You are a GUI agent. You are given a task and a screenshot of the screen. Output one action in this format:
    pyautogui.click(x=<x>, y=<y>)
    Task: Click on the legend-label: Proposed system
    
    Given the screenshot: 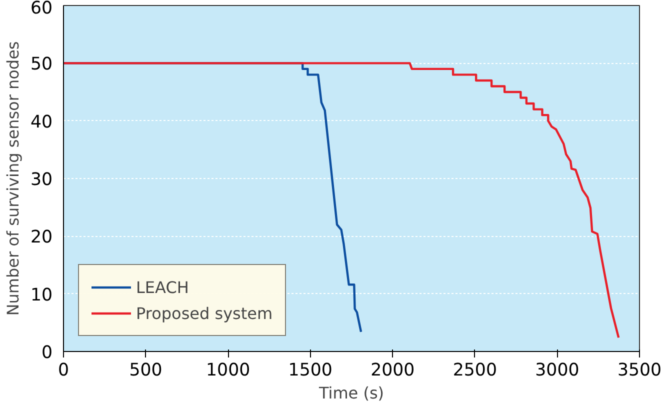 What is the action you would take?
    pyautogui.click(x=204, y=313)
    